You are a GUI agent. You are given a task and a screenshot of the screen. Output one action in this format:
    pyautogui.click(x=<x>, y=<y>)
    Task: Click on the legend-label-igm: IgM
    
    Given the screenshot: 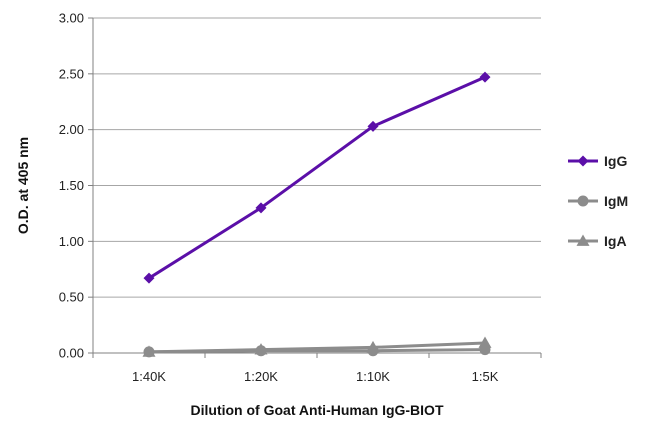 What is the action you would take?
    pyautogui.click(x=616, y=201)
    